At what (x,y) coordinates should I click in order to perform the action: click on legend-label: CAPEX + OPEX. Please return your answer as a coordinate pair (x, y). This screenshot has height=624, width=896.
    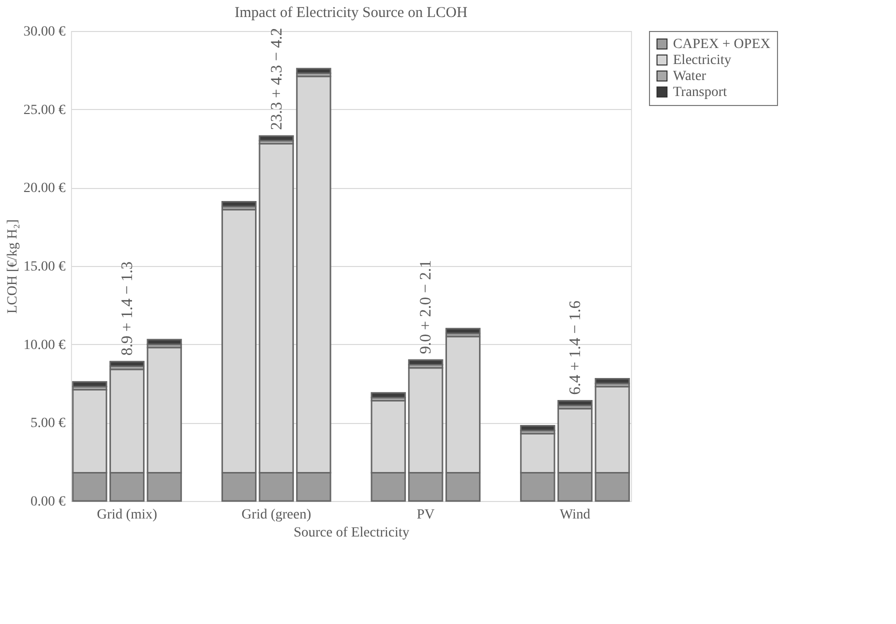
    Looking at the image, I should click on (721, 44).